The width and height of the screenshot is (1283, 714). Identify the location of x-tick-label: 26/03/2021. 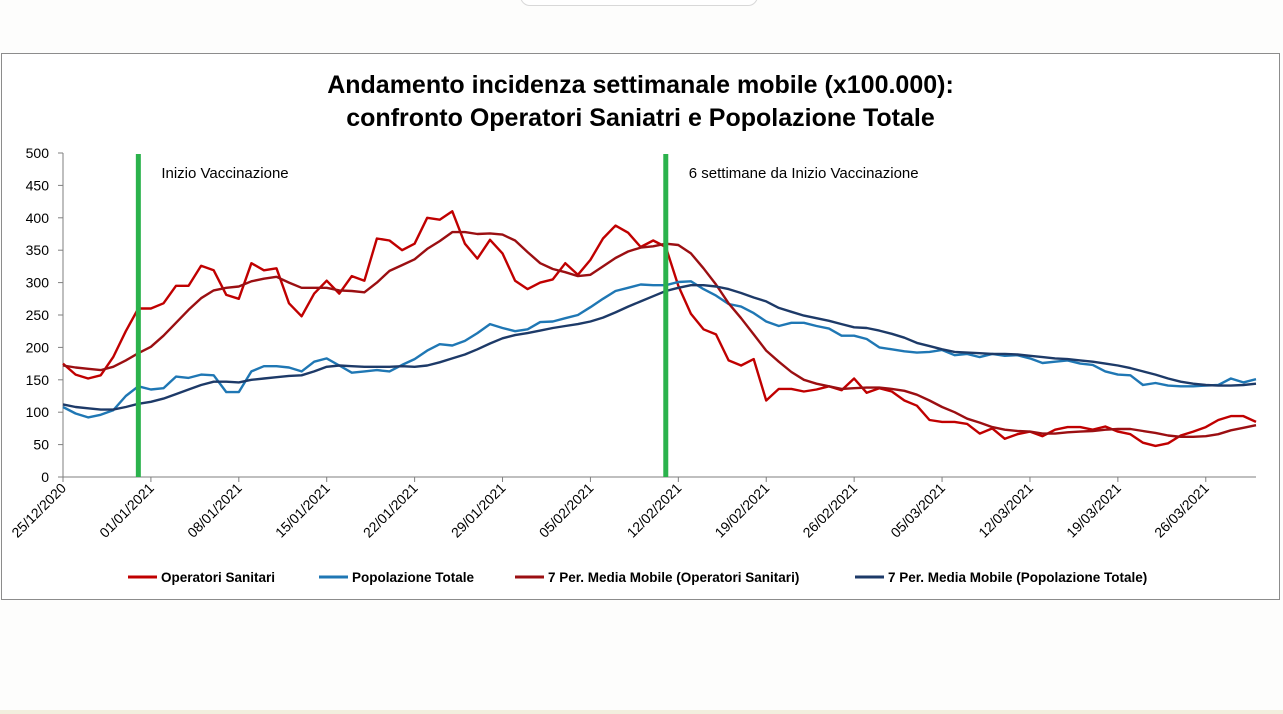
(1181, 510).